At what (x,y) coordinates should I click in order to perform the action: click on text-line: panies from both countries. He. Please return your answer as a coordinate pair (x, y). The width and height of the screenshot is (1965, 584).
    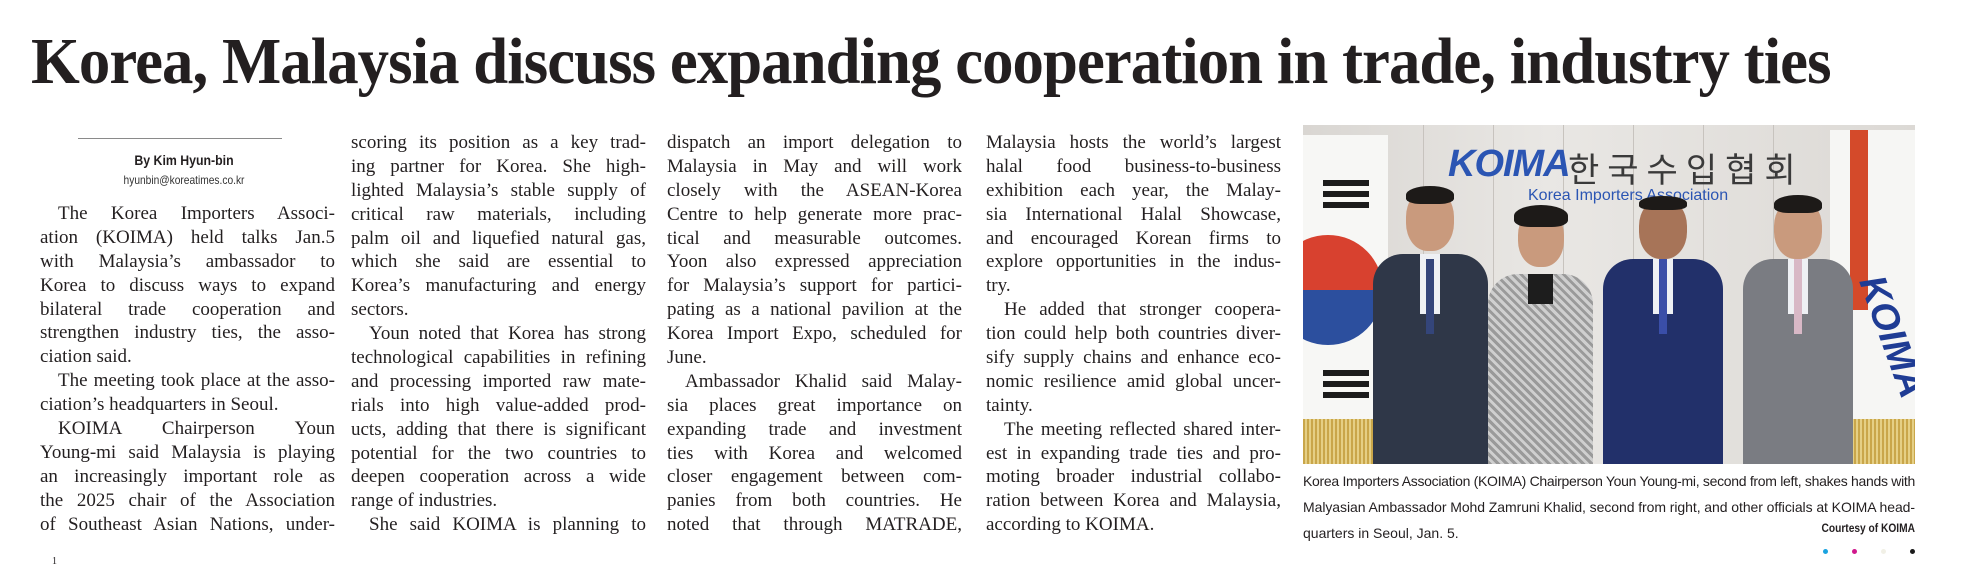
    Looking at the image, I should click on (814, 501).